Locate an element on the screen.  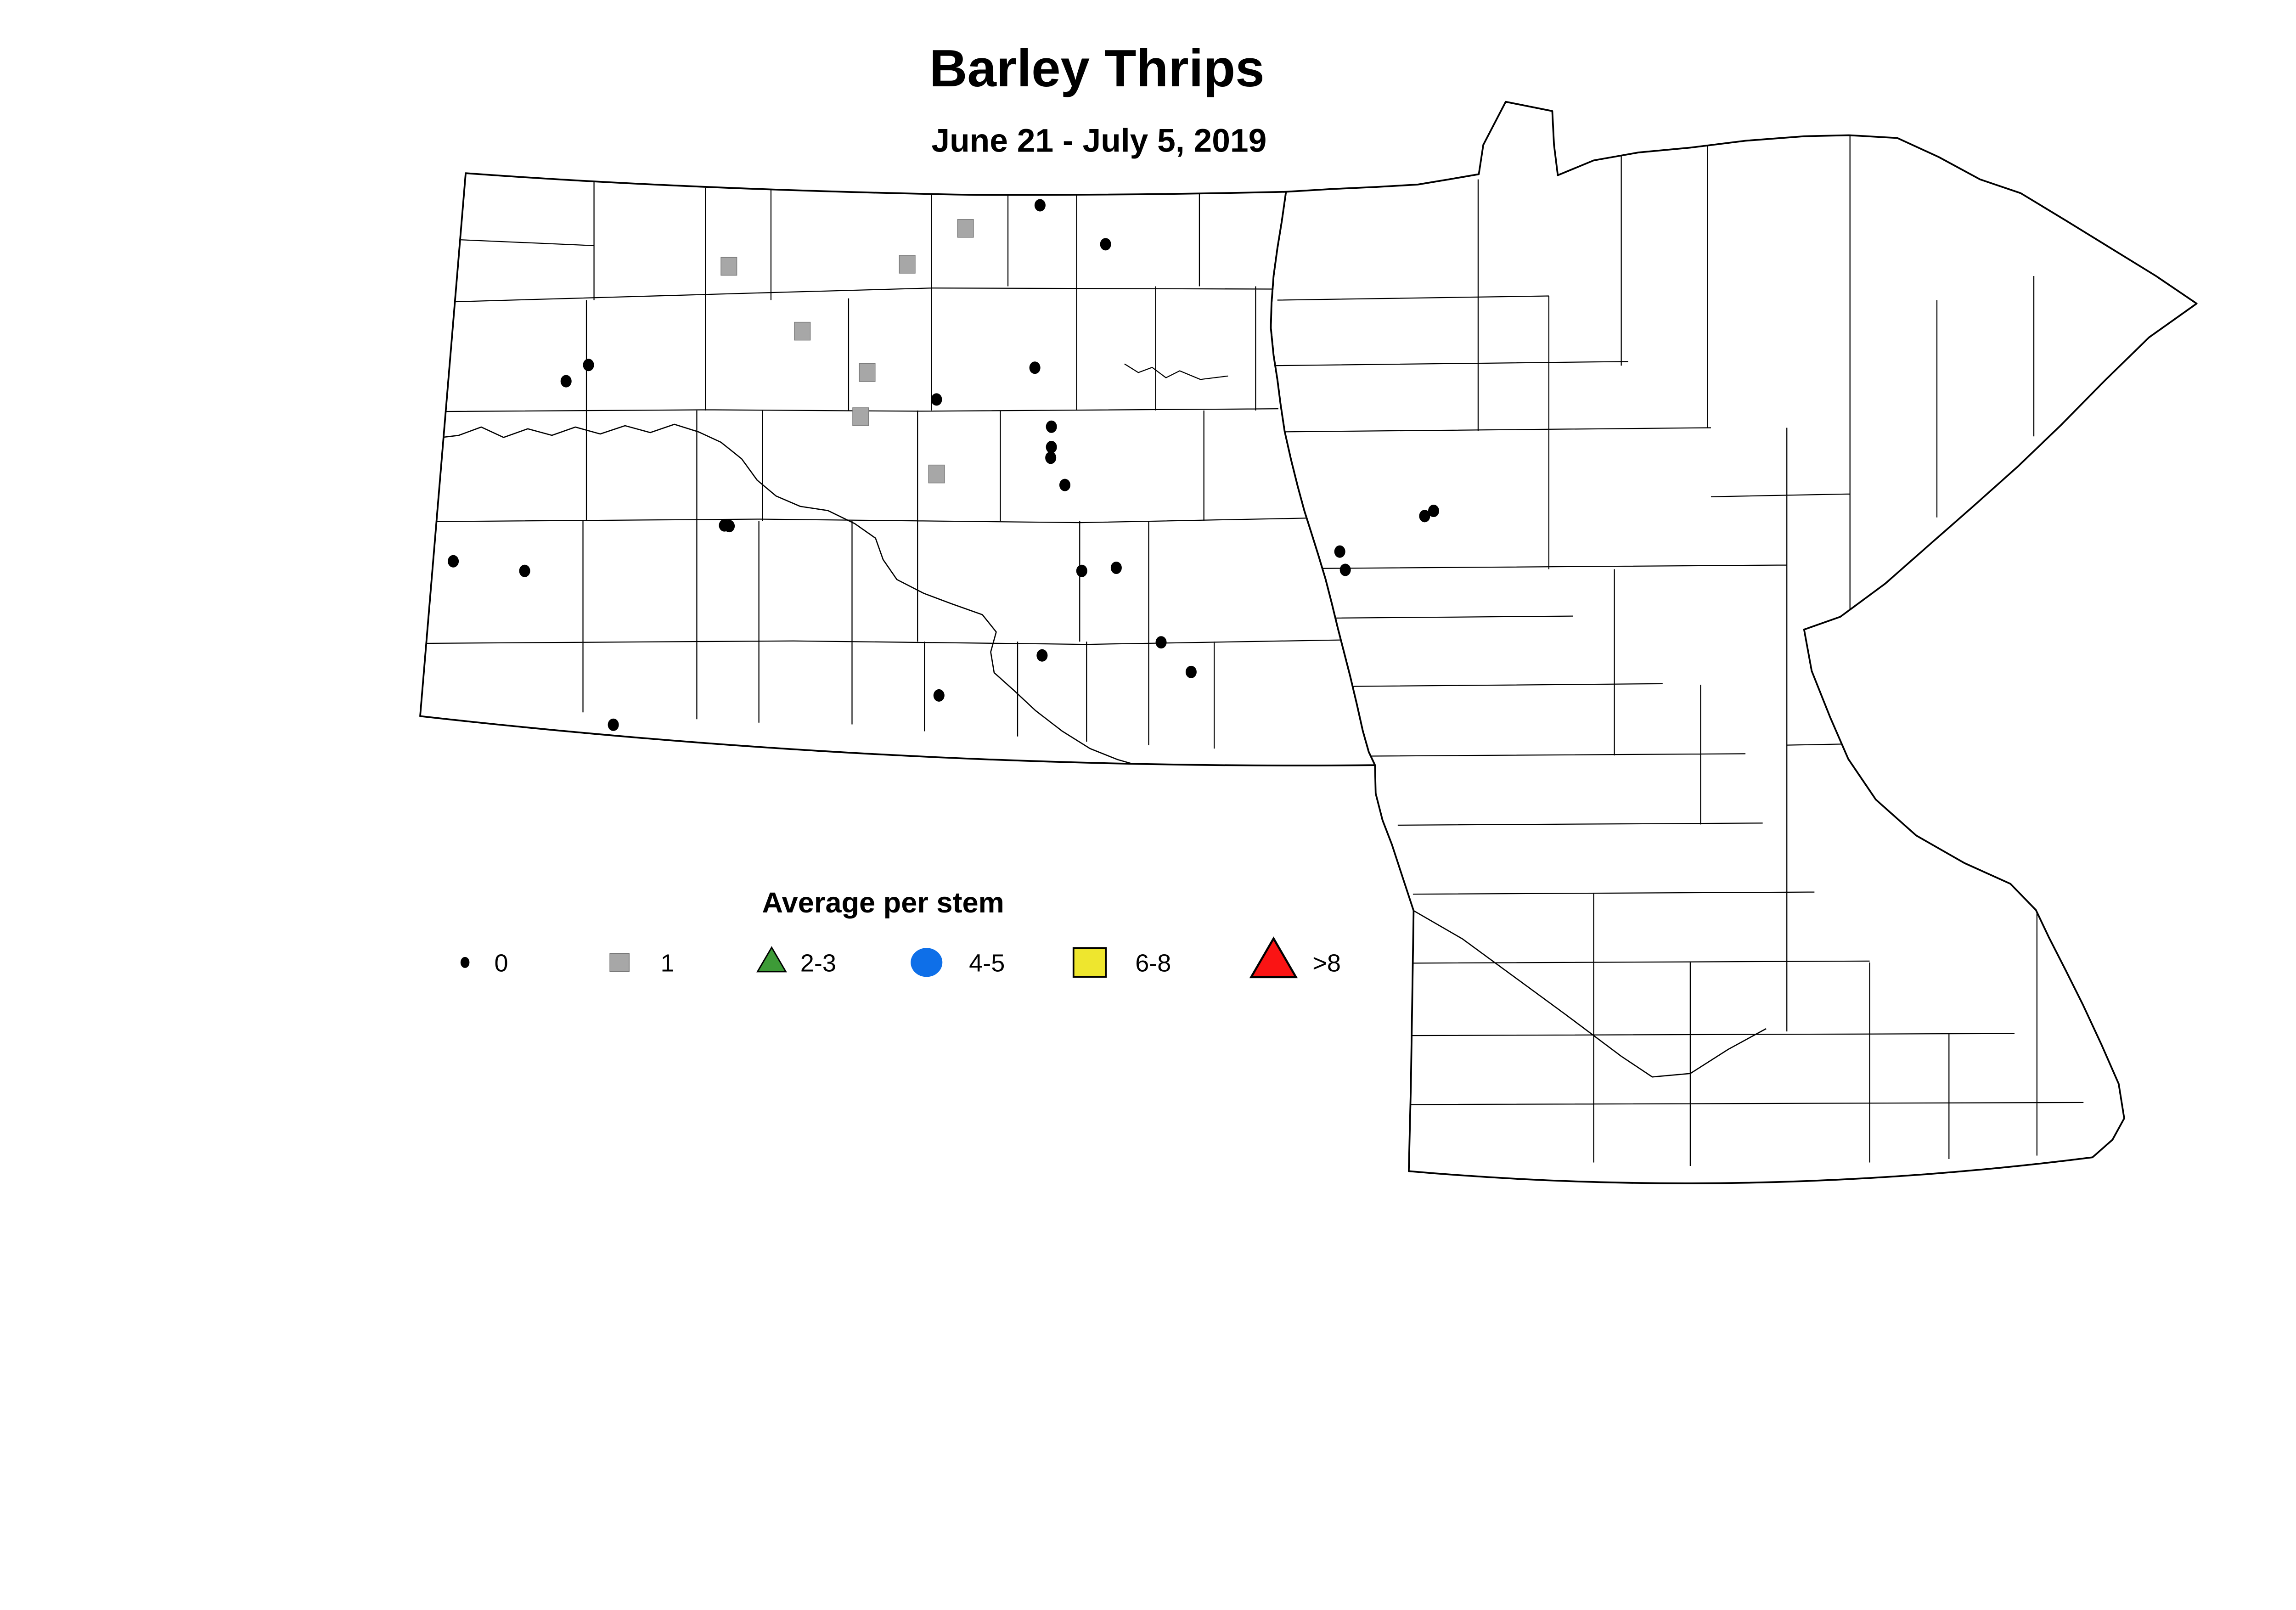
survey-points-layer is located at coordinates (944, 465).